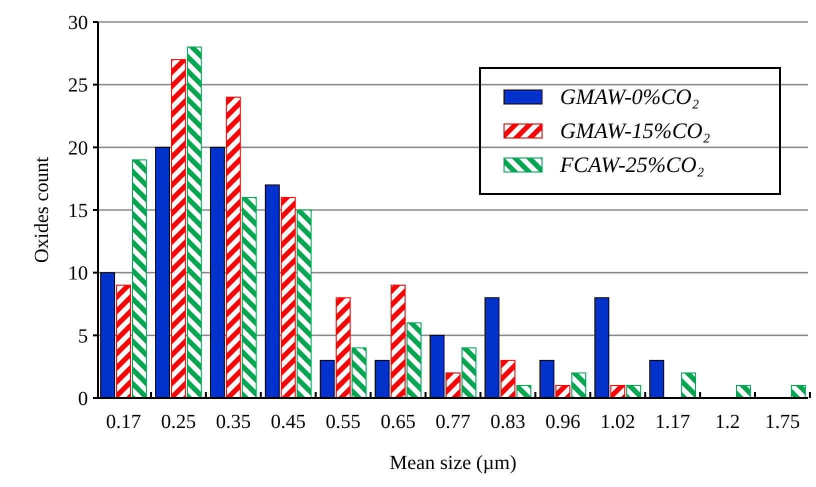 Image resolution: width=816 pixels, height=487 pixels. Describe the element at coordinates (508, 422) in the screenshot. I see `x-tick-label: 0.83` at that location.